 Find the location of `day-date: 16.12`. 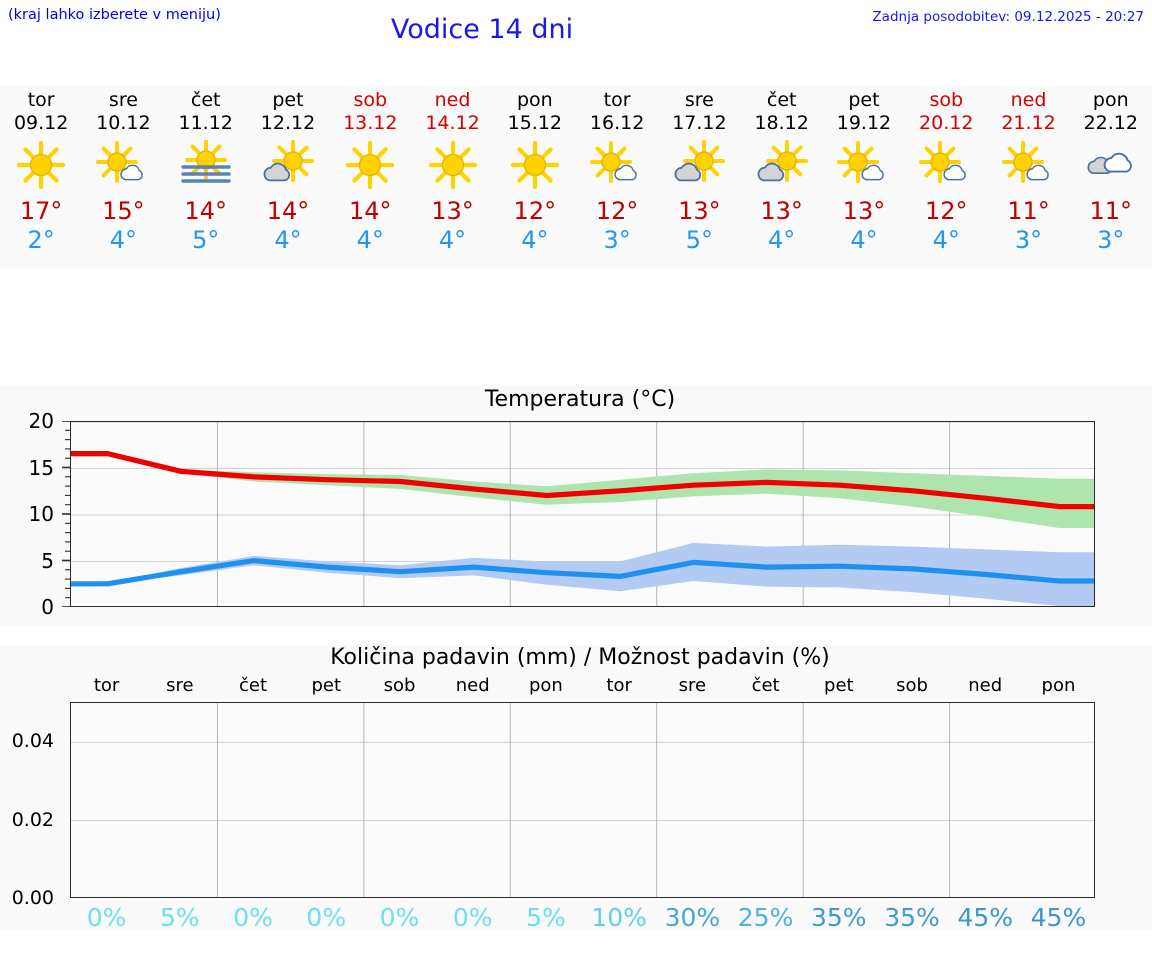

day-date: 16.12 is located at coordinates (617, 123).